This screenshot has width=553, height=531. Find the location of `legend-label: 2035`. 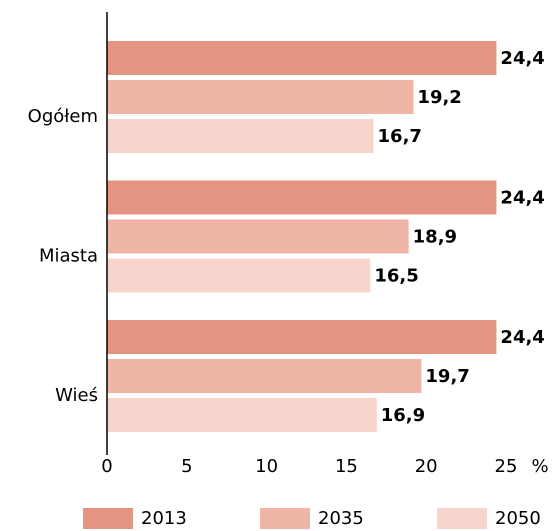

legend-label: 2035 is located at coordinates (341, 518).